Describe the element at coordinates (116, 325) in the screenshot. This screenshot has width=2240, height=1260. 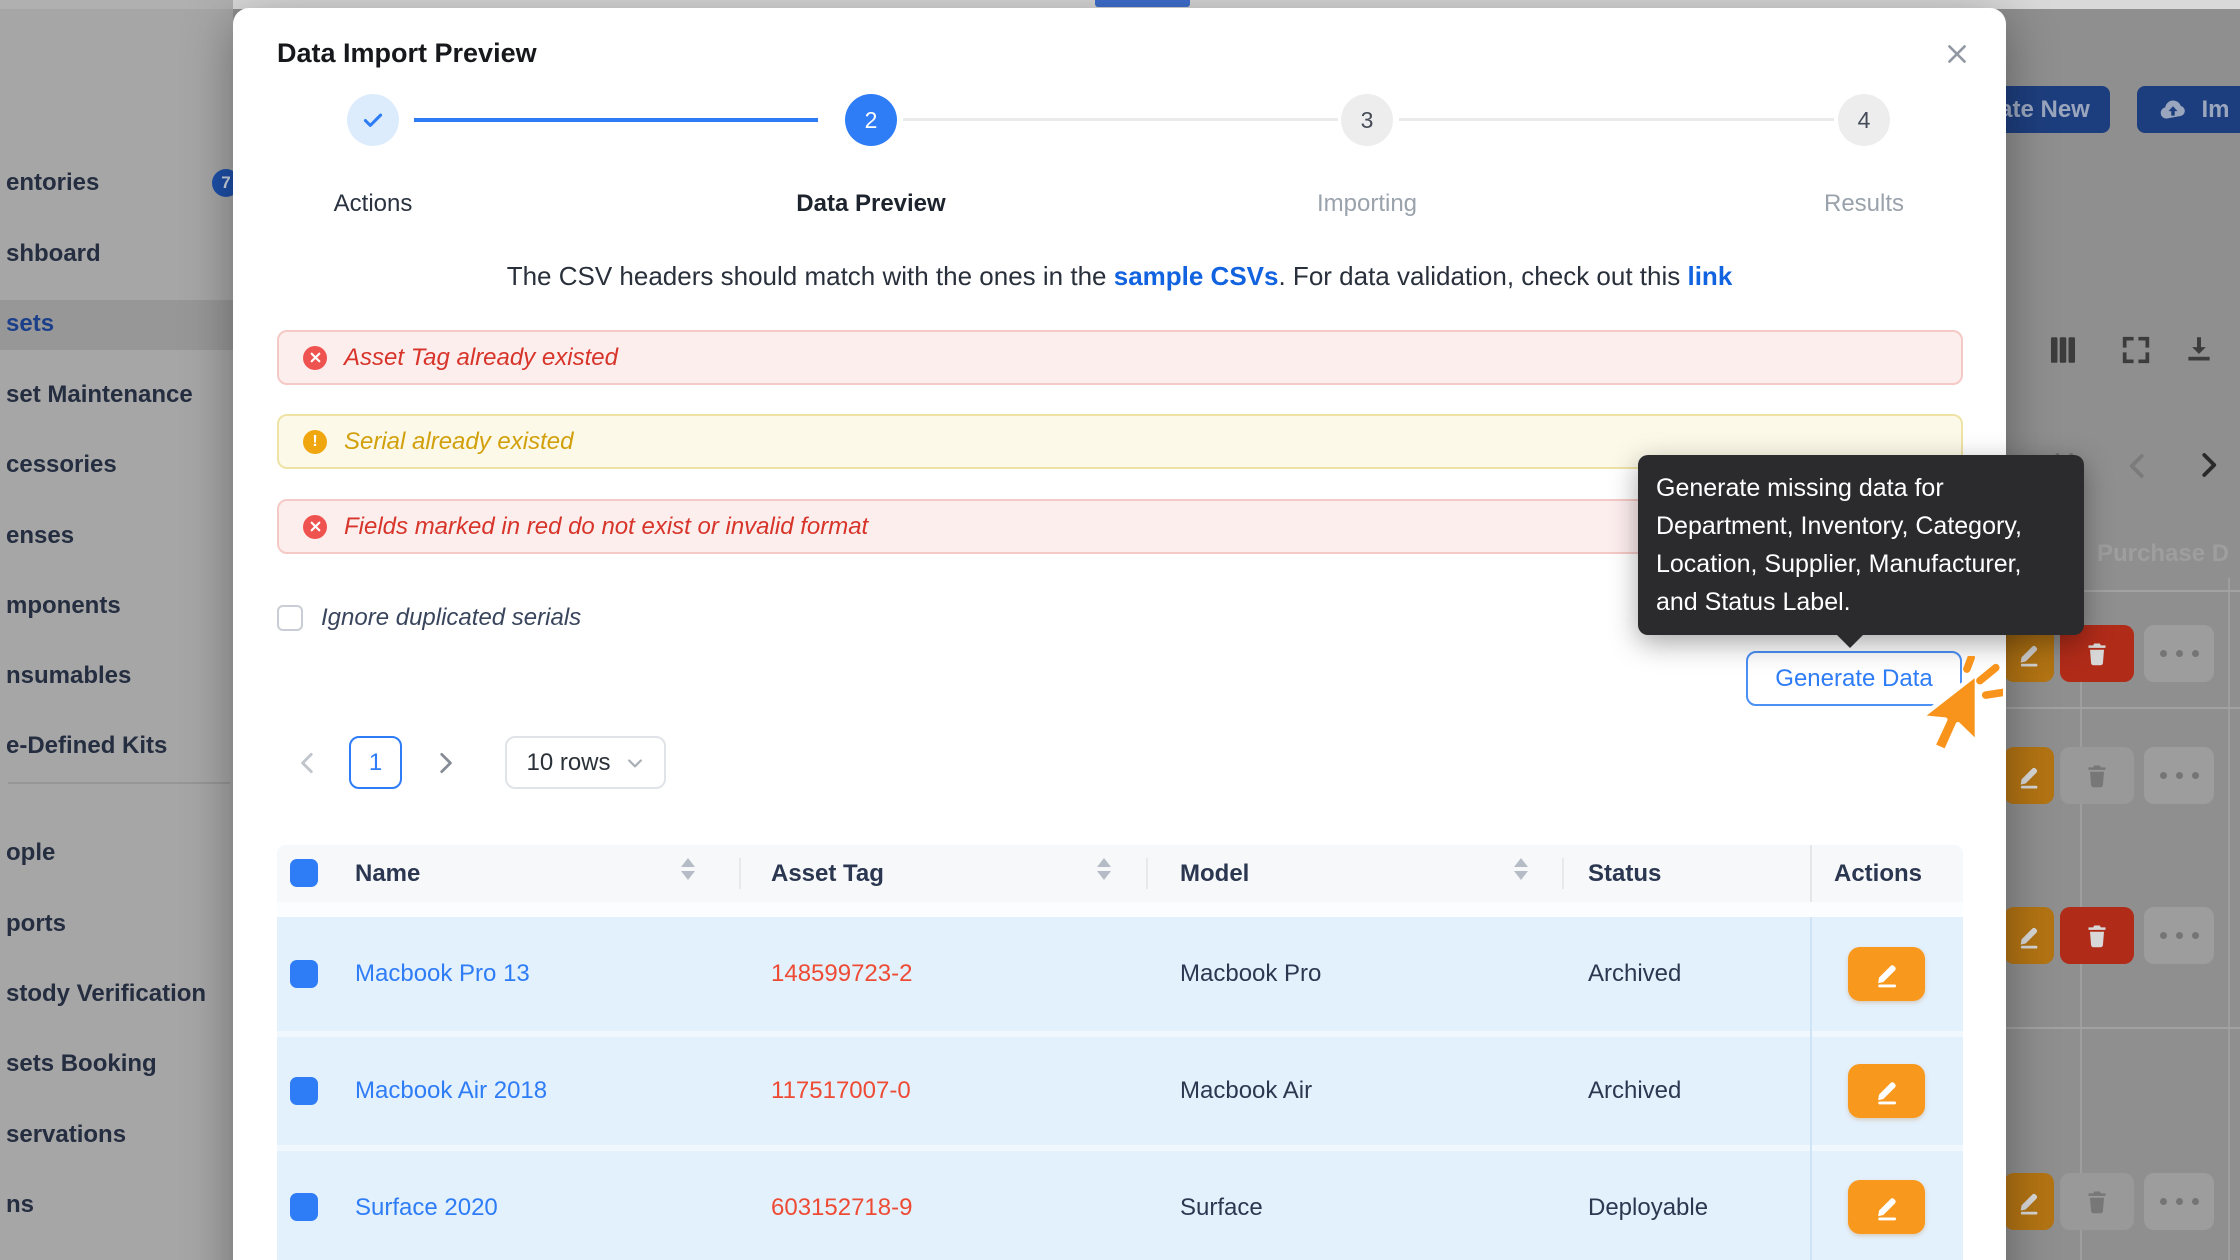
I see `sidebar-selected-band` at that location.